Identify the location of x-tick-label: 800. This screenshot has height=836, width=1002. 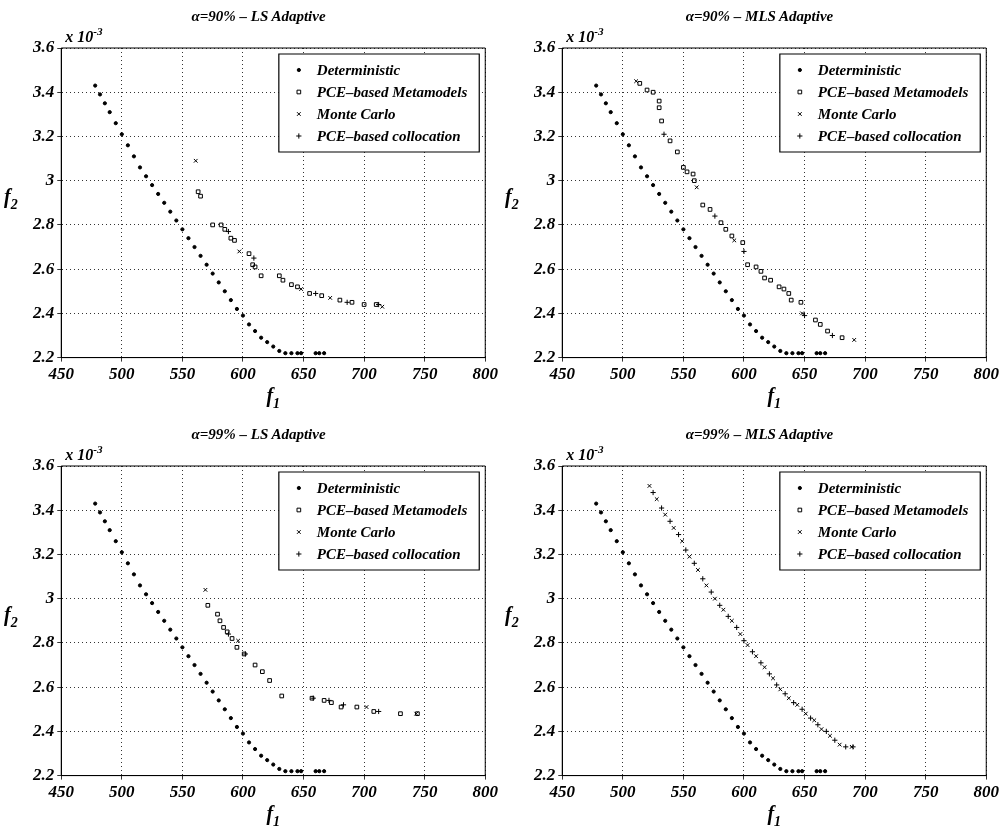
(485, 792).